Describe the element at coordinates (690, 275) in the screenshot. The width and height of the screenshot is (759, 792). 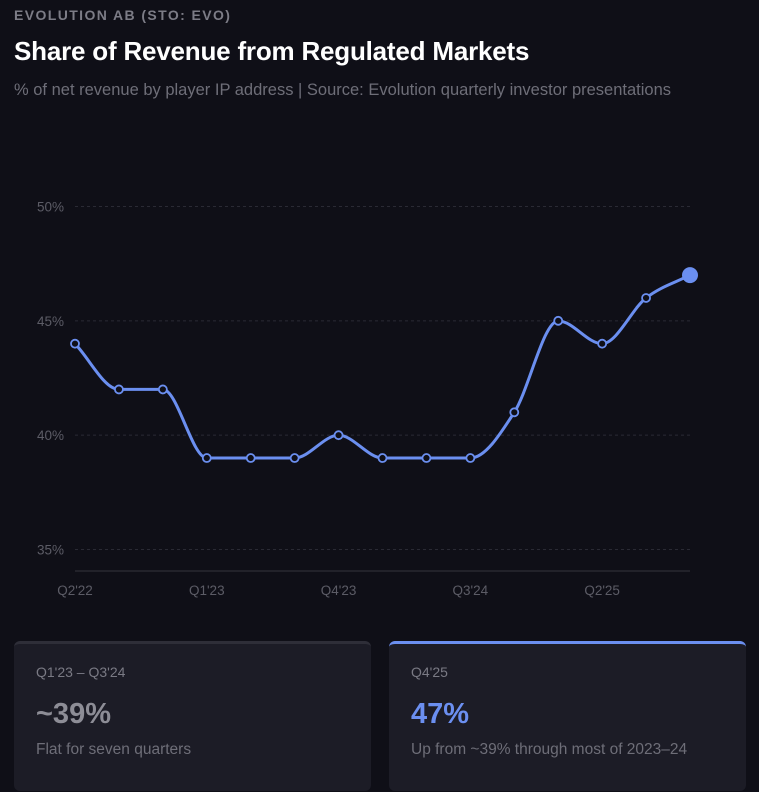
I see `latest-data-point` at that location.